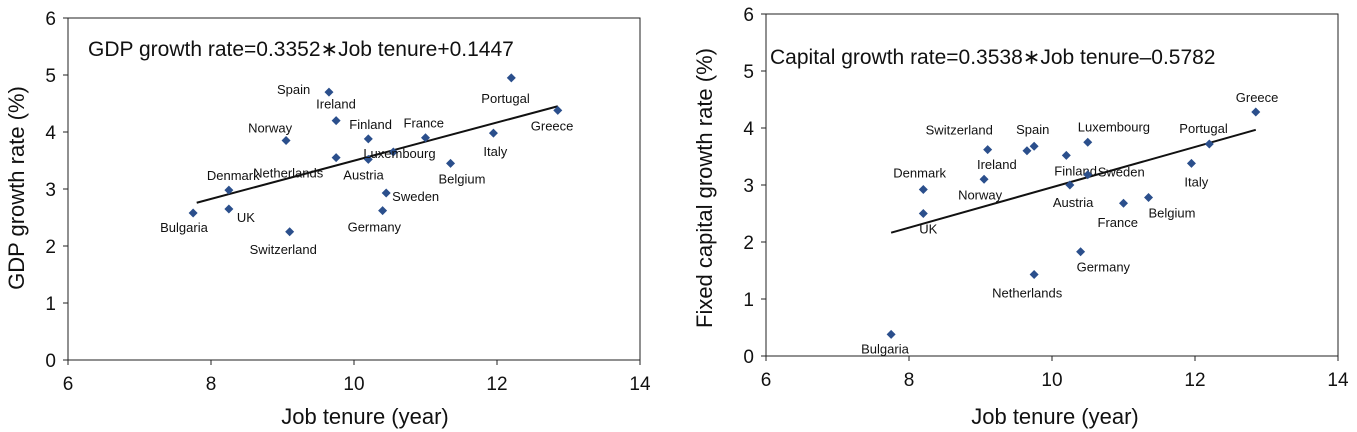 The image size is (1357, 432). What do you see at coordinates (193, 213) in the screenshot?
I see `data-point-bulgaria` at bounding box center [193, 213].